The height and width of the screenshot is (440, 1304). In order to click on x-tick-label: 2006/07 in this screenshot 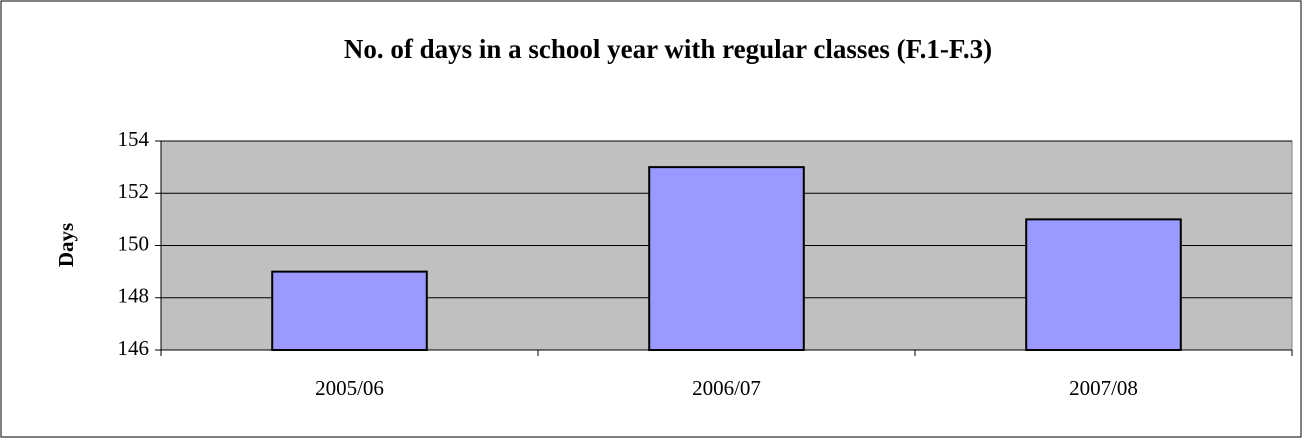, I will do `click(726, 388)`.